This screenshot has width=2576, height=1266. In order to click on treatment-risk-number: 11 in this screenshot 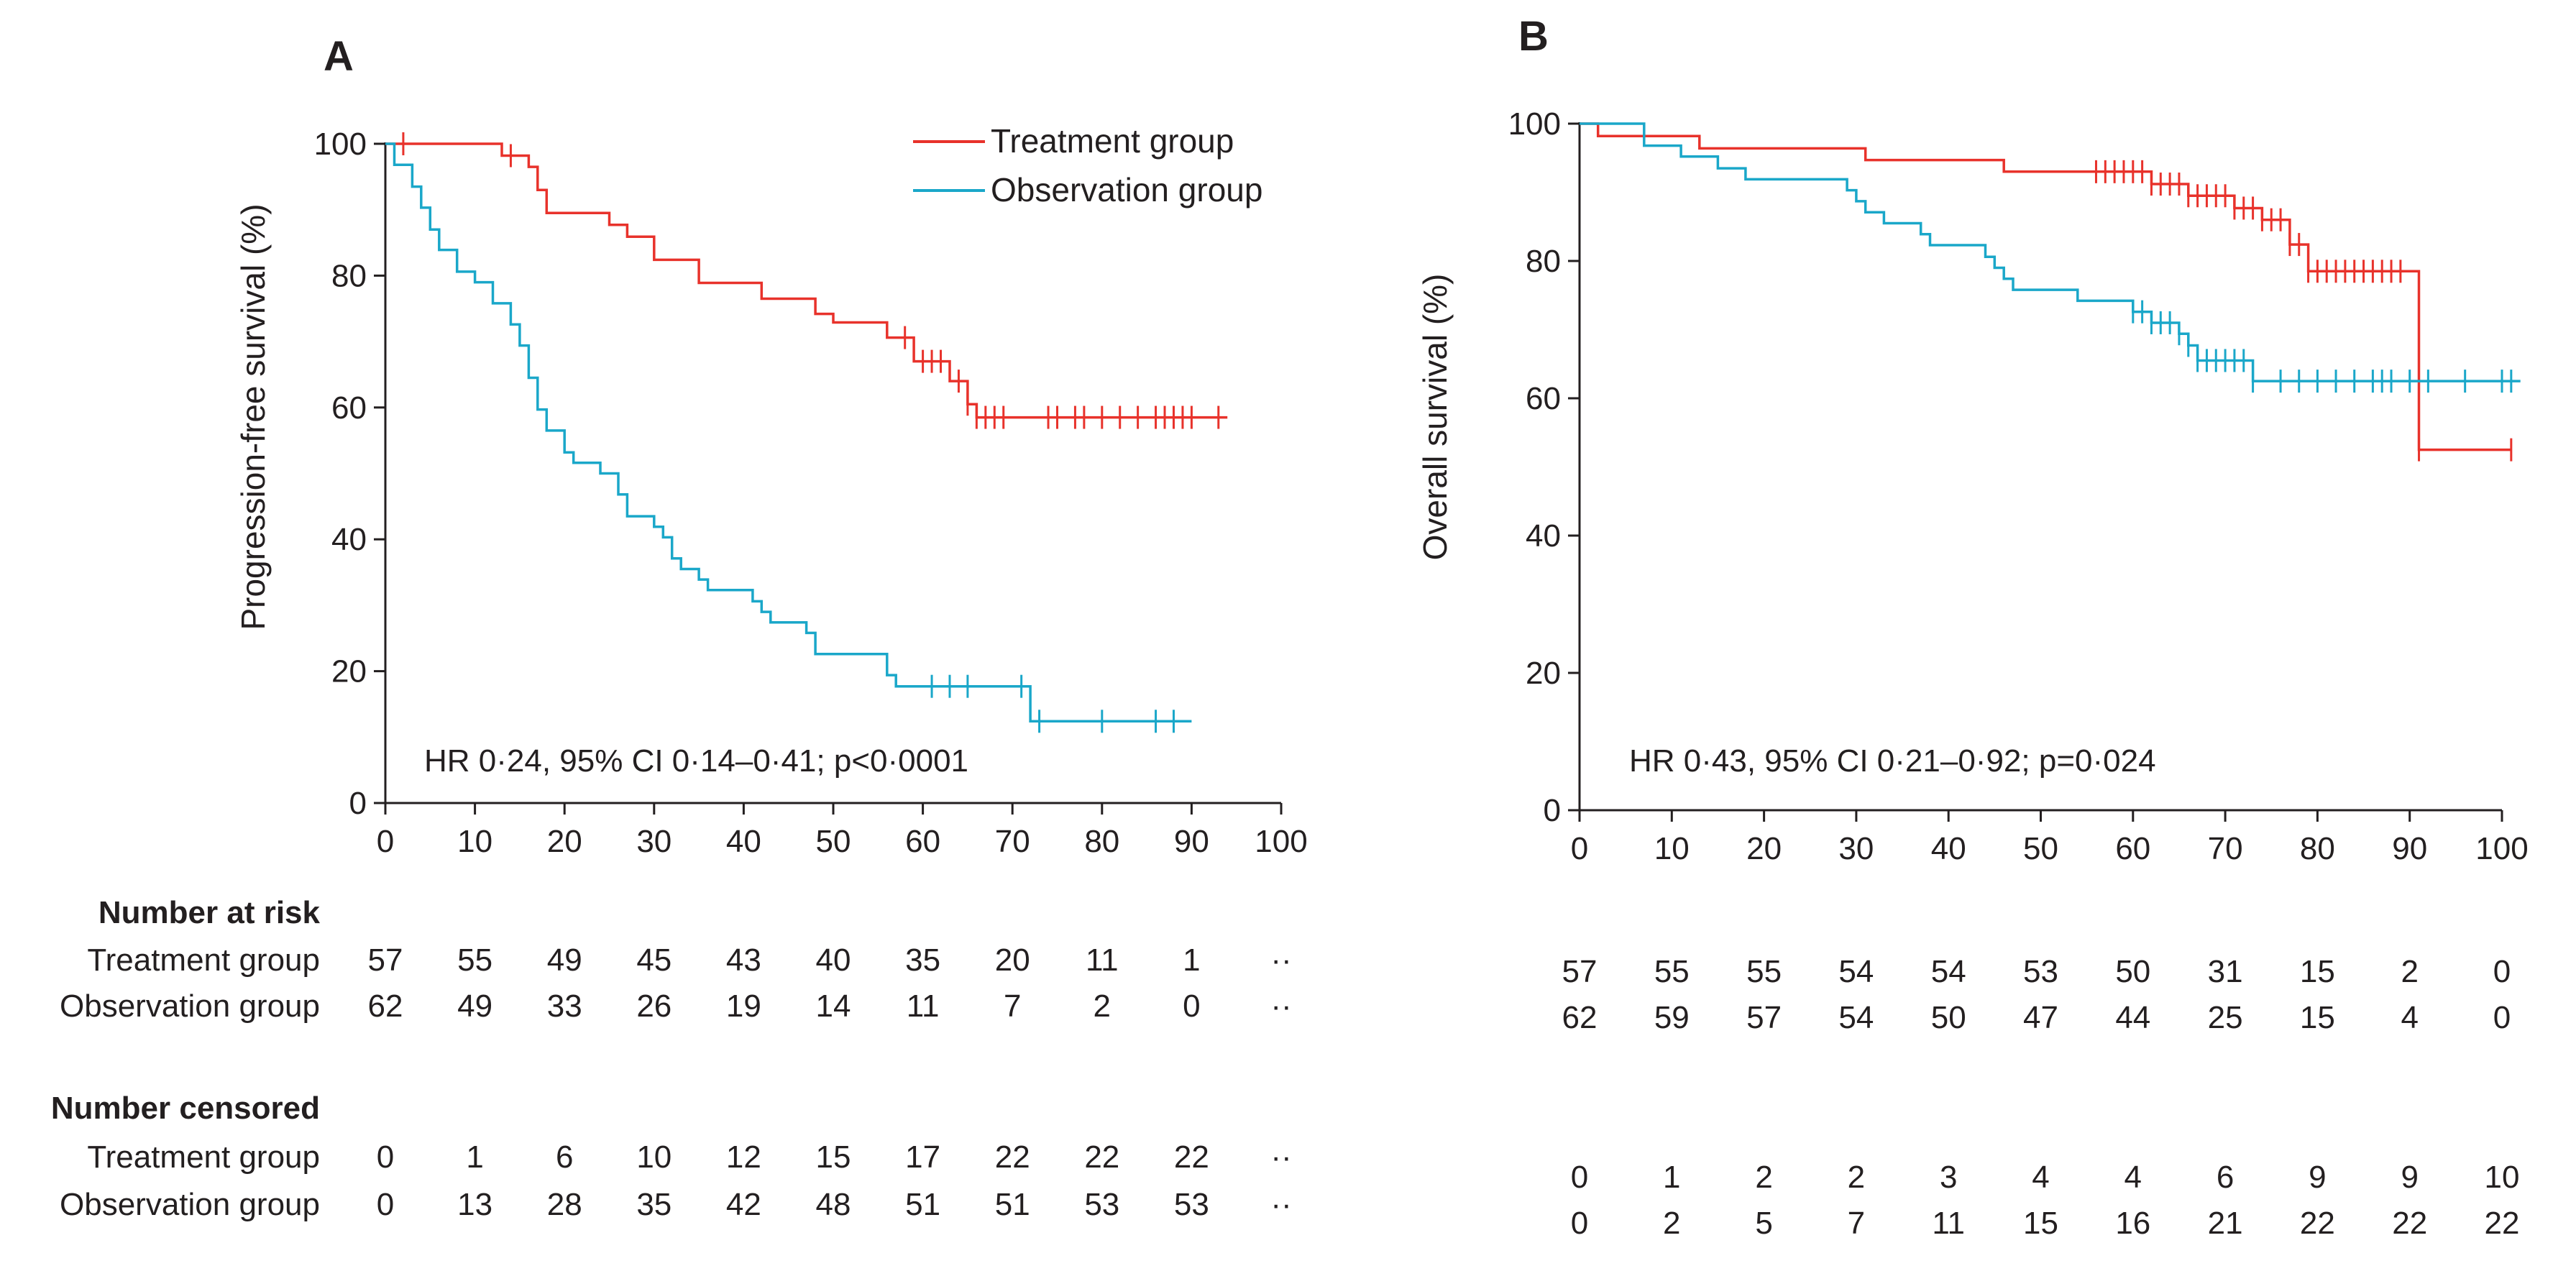, I will do `click(1102, 960)`.